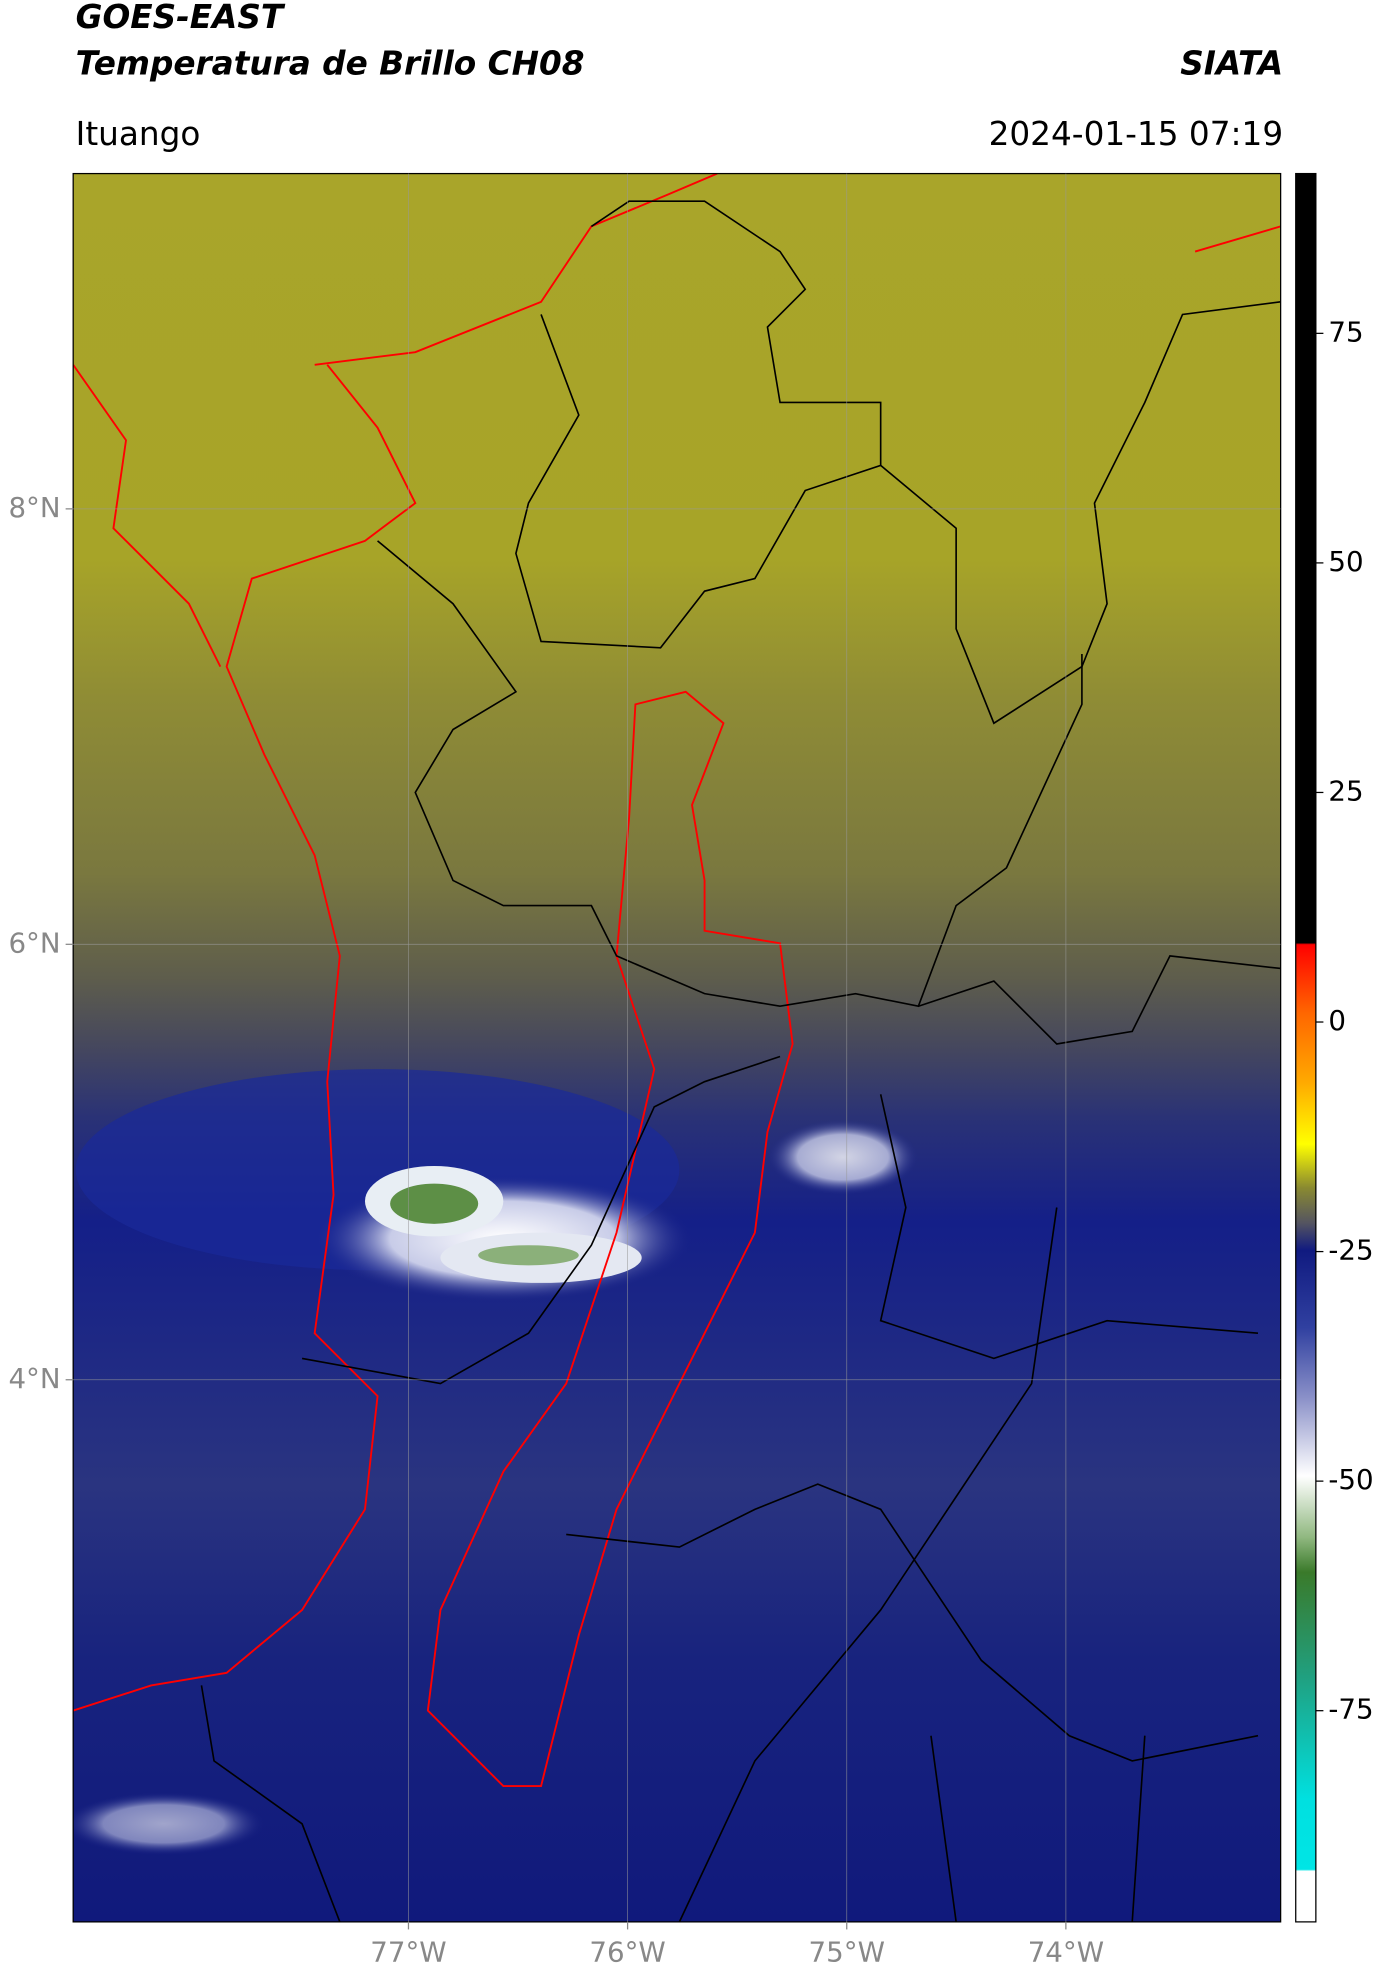 The width and height of the screenshot is (1384, 1985). Describe the element at coordinates (1337, 1020) in the screenshot. I see `colorbar-tick-label: 0` at that location.